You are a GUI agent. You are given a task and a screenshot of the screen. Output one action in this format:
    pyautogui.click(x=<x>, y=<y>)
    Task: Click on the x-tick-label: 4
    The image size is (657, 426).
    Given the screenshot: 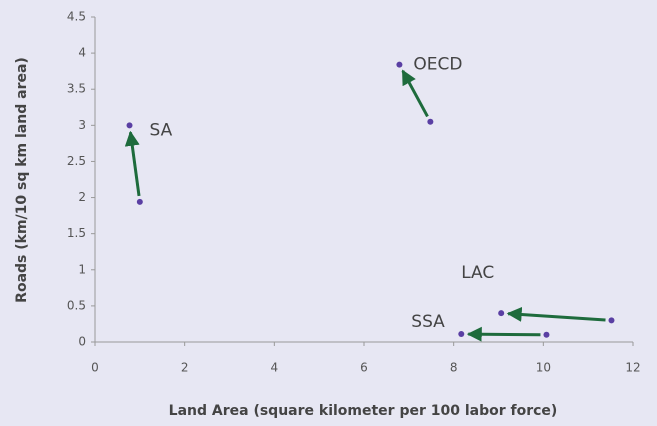 What is the action you would take?
    pyautogui.click(x=275, y=368)
    